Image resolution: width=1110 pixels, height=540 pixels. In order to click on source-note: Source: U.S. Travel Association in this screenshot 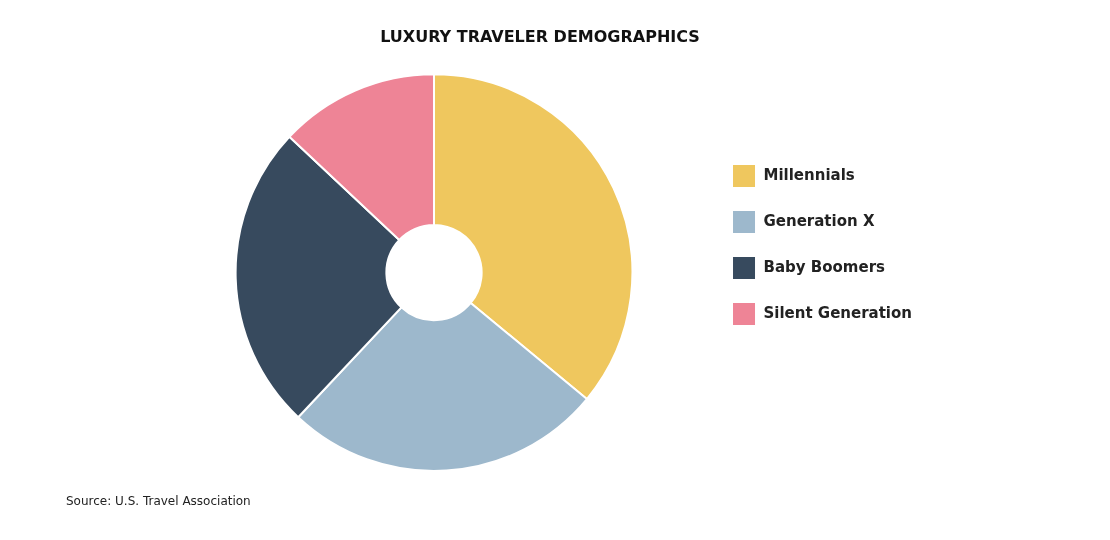, I will do `click(158, 501)`.